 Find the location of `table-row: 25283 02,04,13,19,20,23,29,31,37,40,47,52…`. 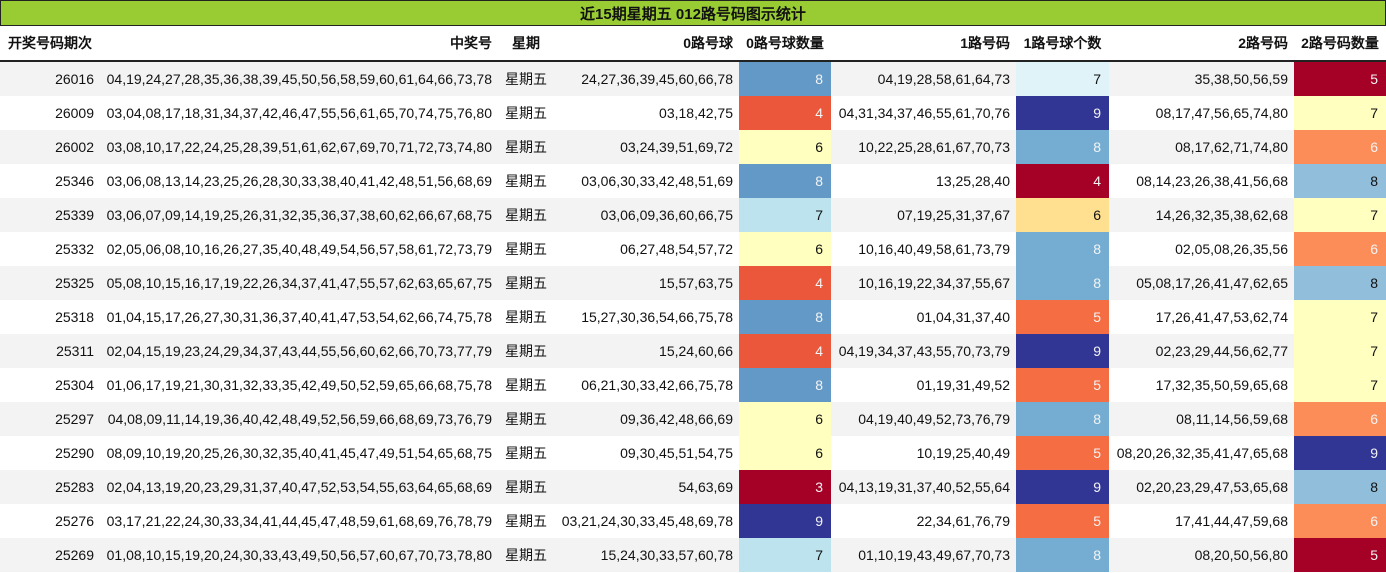

table-row: 25283 02,04,13,19,20,23,29,31,37,40,47,52… is located at coordinates (693, 487).